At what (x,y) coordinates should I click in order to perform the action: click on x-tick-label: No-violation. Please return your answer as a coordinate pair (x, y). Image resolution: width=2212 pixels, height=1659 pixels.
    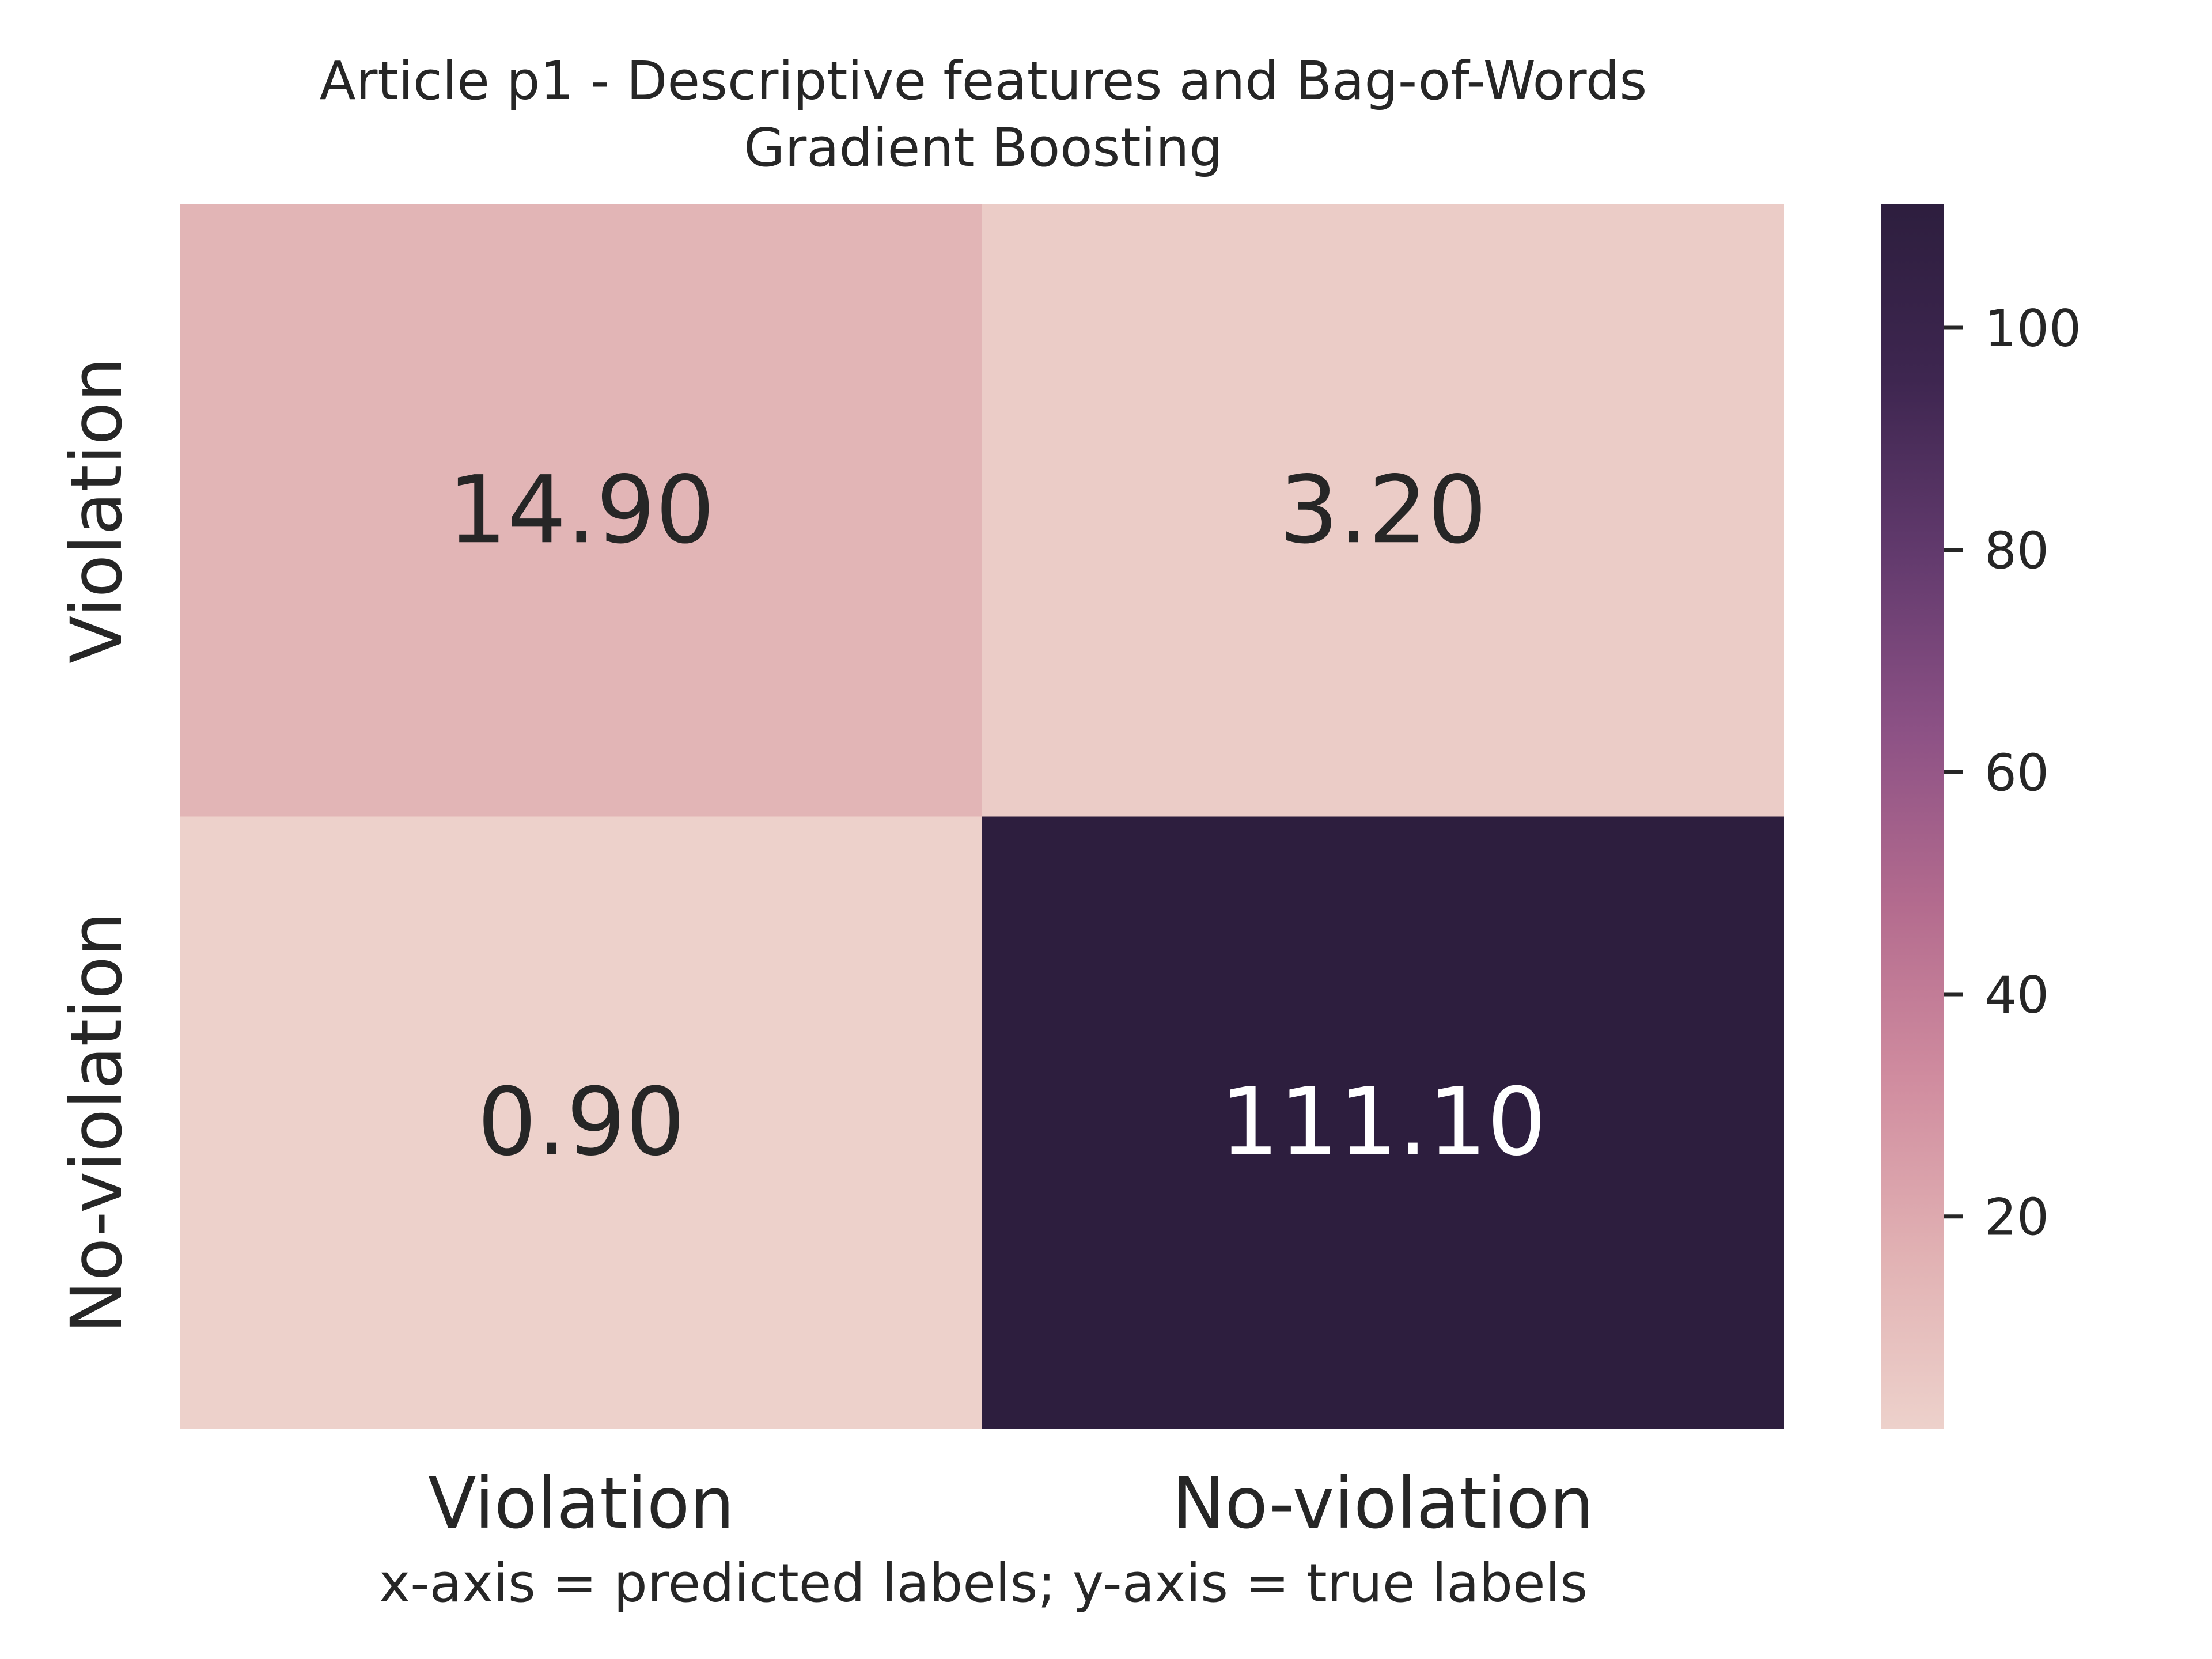
    Looking at the image, I should click on (1383, 1503).